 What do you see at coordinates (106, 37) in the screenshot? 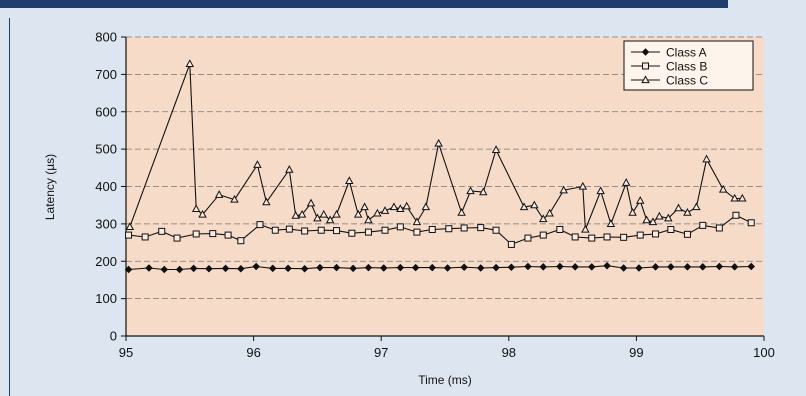
I see `y-tick-label-800: 800` at bounding box center [106, 37].